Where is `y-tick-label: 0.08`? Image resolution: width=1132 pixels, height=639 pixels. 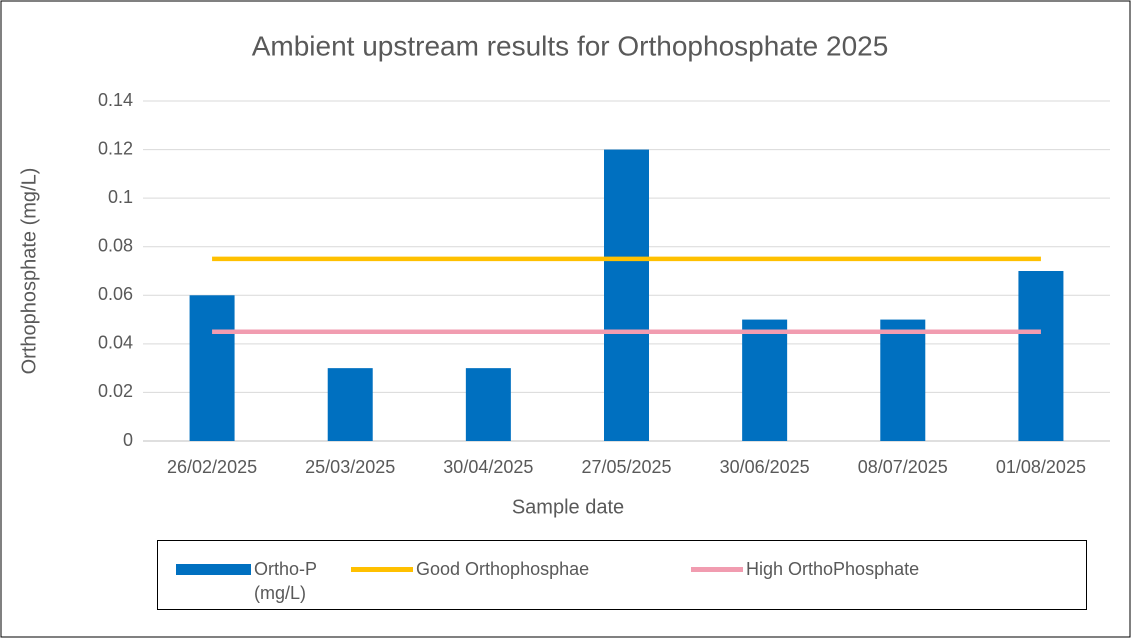 y-tick-label: 0.08 is located at coordinates (115, 245).